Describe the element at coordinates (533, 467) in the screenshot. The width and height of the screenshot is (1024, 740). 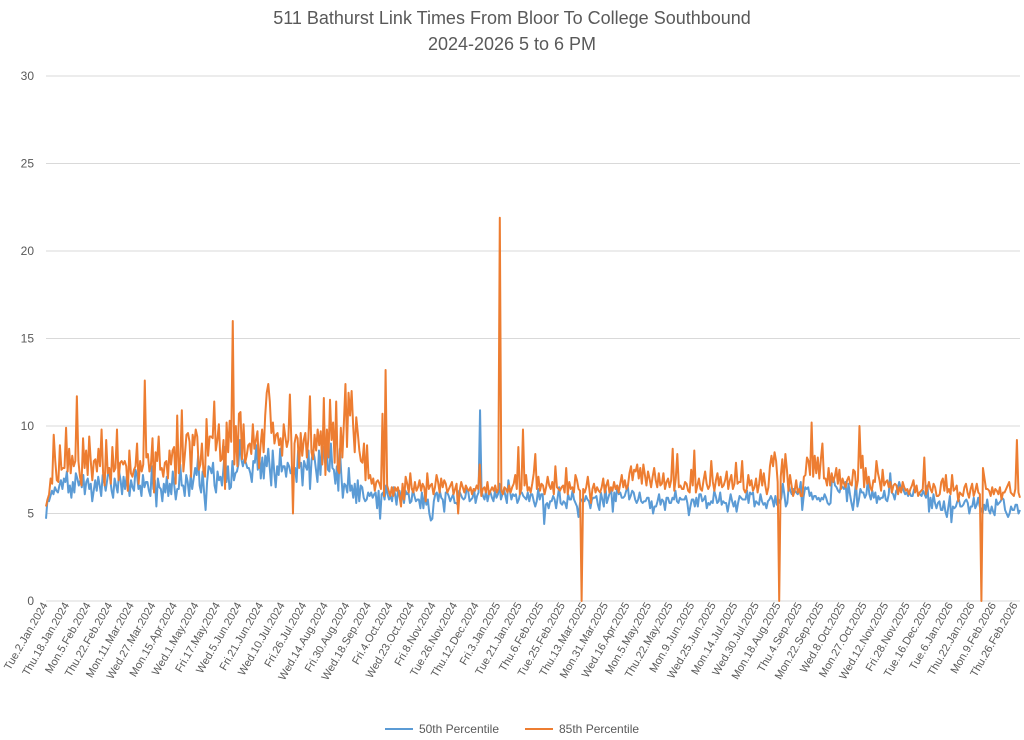
I see `series-line-p50` at that location.